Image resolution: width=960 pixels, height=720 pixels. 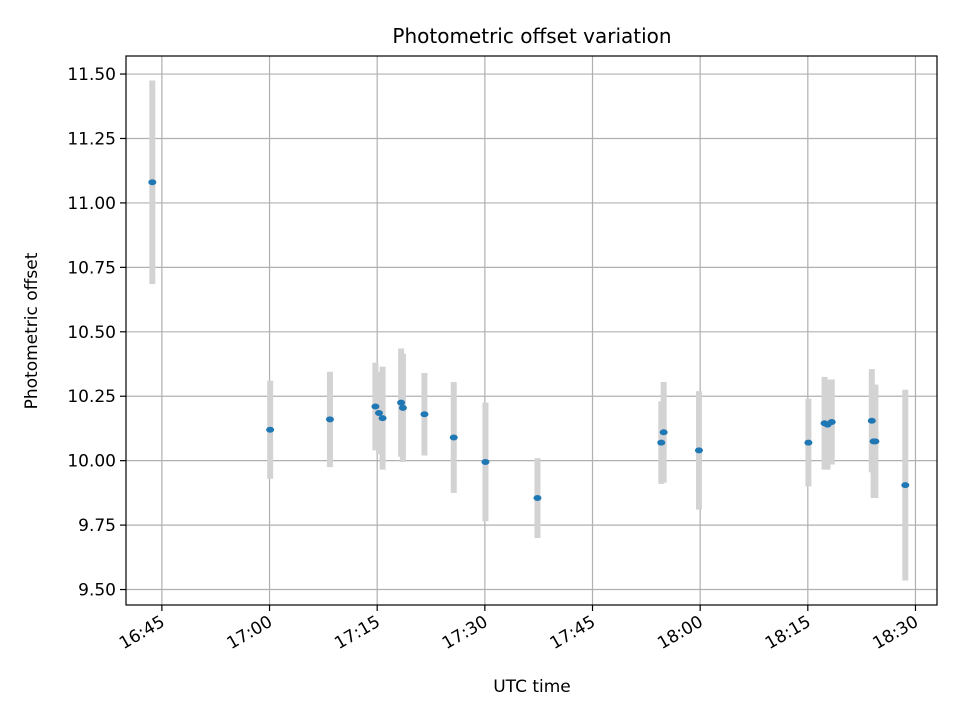 What do you see at coordinates (91, 462) in the screenshot?
I see `y-tick-label: 10.00` at bounding box center [91, 462].